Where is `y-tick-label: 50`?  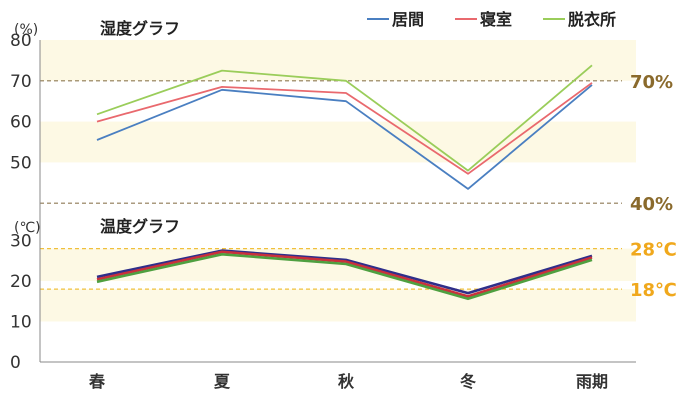 y-tick-label: 50 is located at coordinates (21, 163).